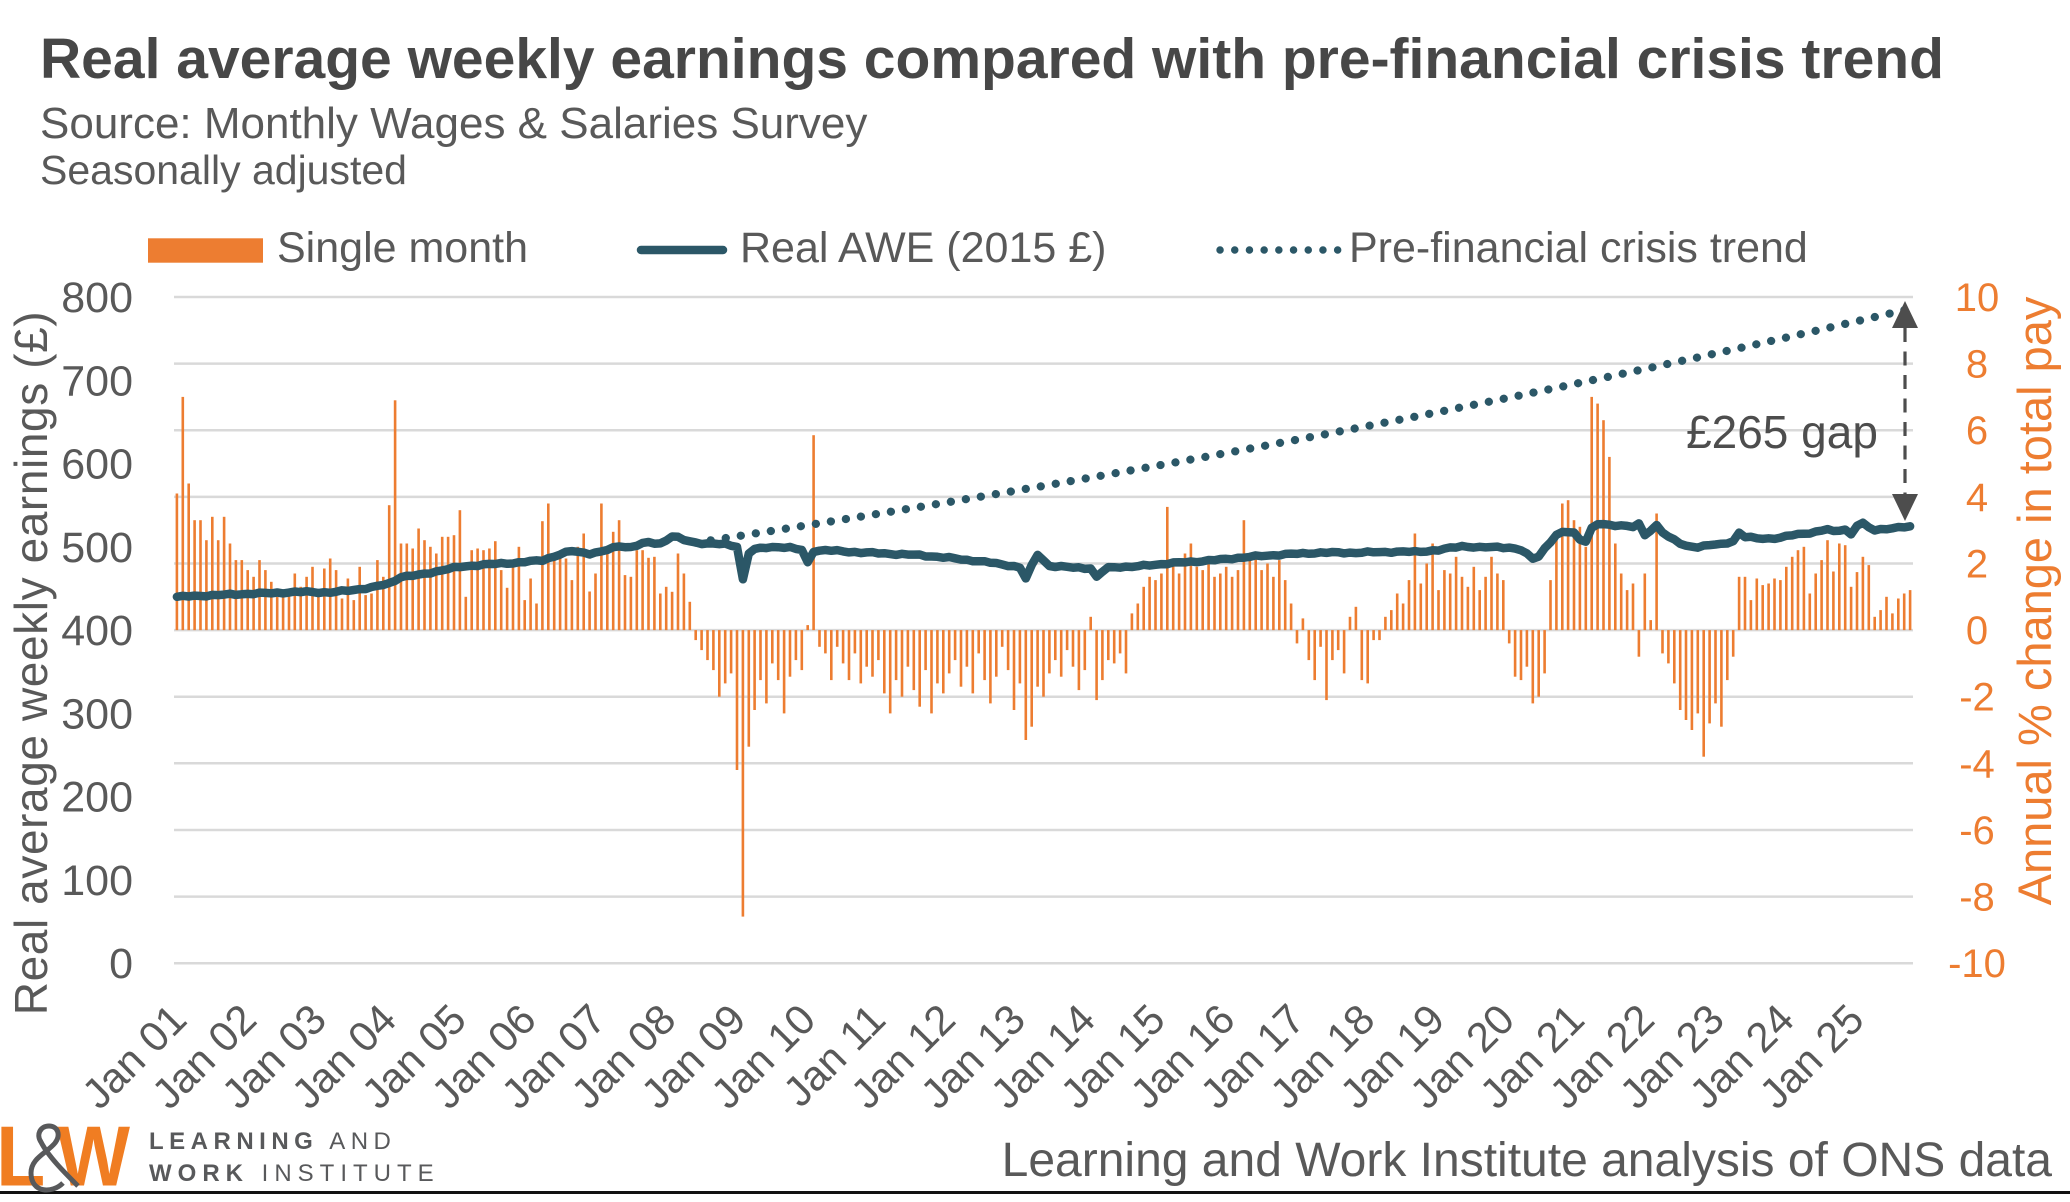 The width and height of the screenshot is (2070, 1202). Describe the element at coordinates (1977, 764) in the screenshot. I see `svg-text: -4` at that location.